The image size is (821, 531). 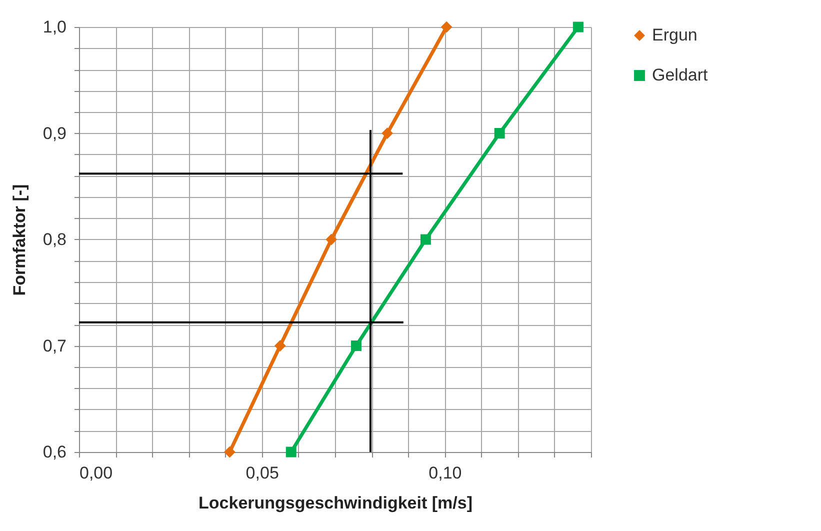 What do you see at coordinates (54, 239) in the screenshot?
I see `y-tick-label: 0,8` at bounding box center [54, 239].